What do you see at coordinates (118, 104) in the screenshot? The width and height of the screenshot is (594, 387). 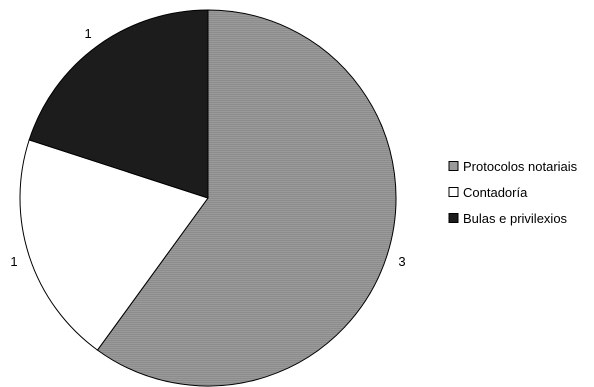 I see `pie-slice-bulas-e-privilexios` at bounding box center [118, 104].